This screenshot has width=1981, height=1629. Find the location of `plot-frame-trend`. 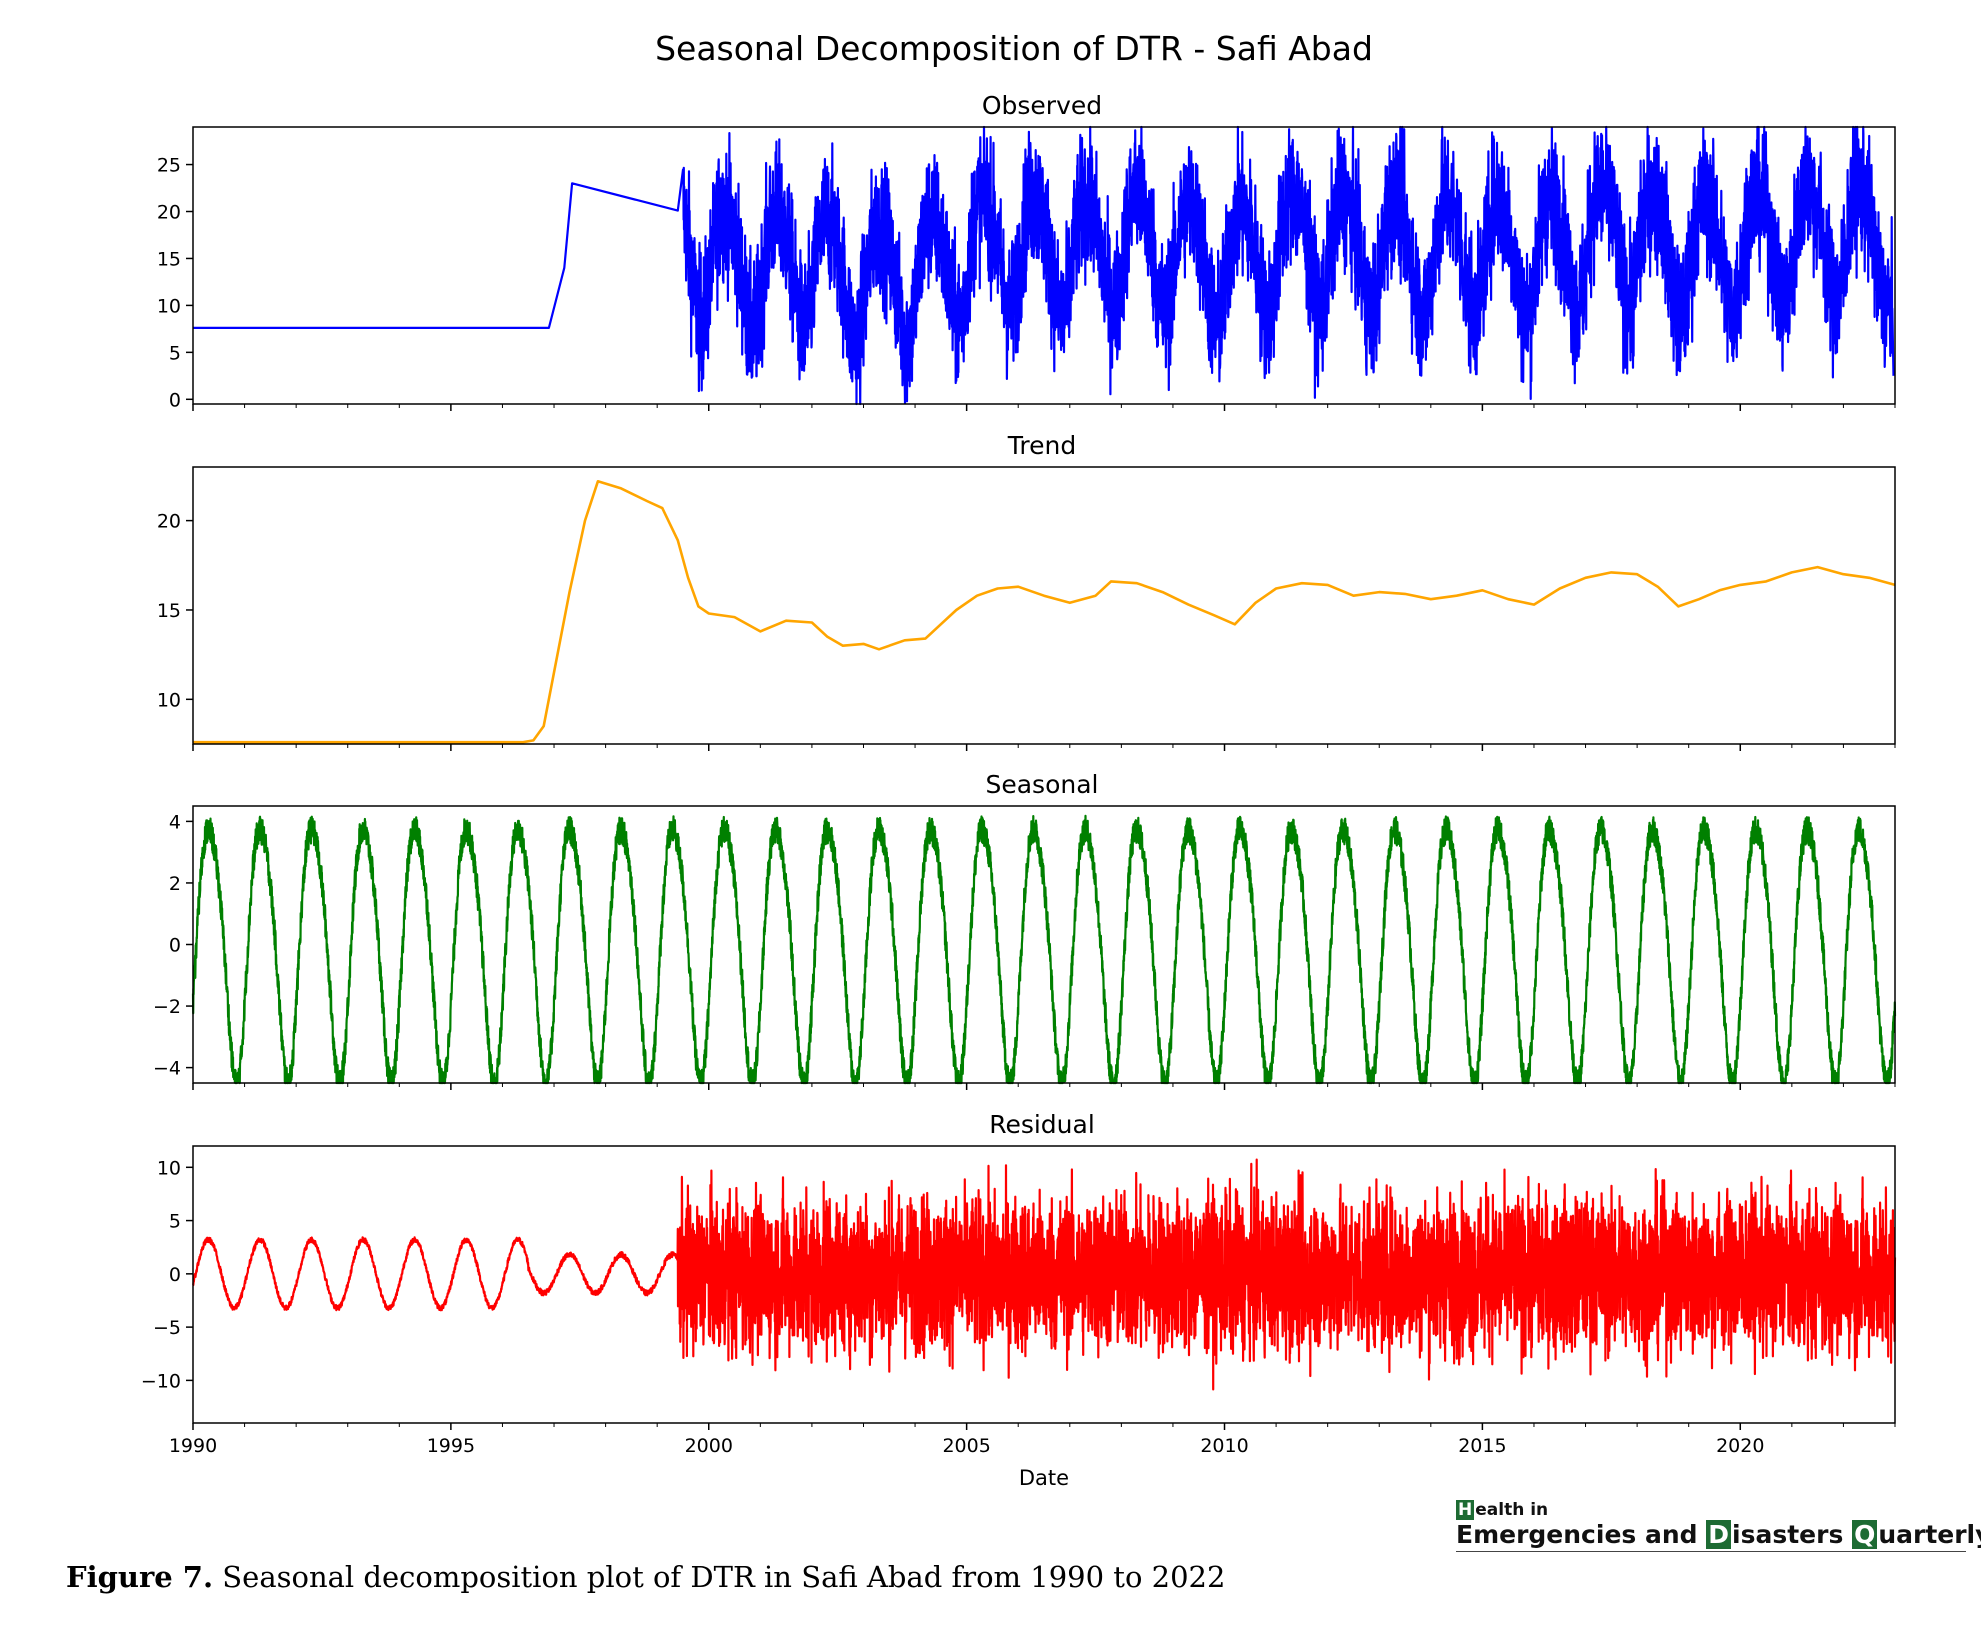

plot-frame-trend is located at coordinates (1044, 605).